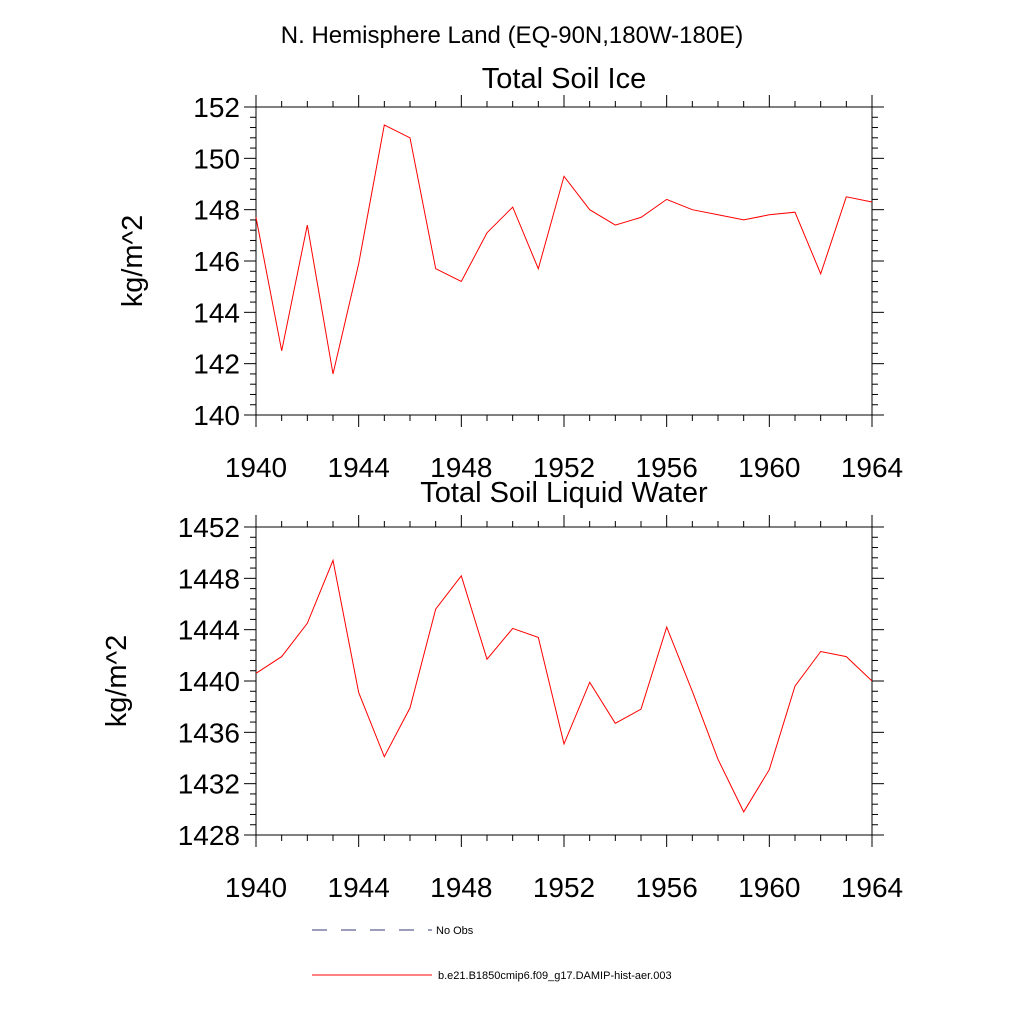  What do you see at coordinates (564, 493) in the screenshot?
I see `chart-title: Total Soil Liquid Water` at bounding box center [564, 493].